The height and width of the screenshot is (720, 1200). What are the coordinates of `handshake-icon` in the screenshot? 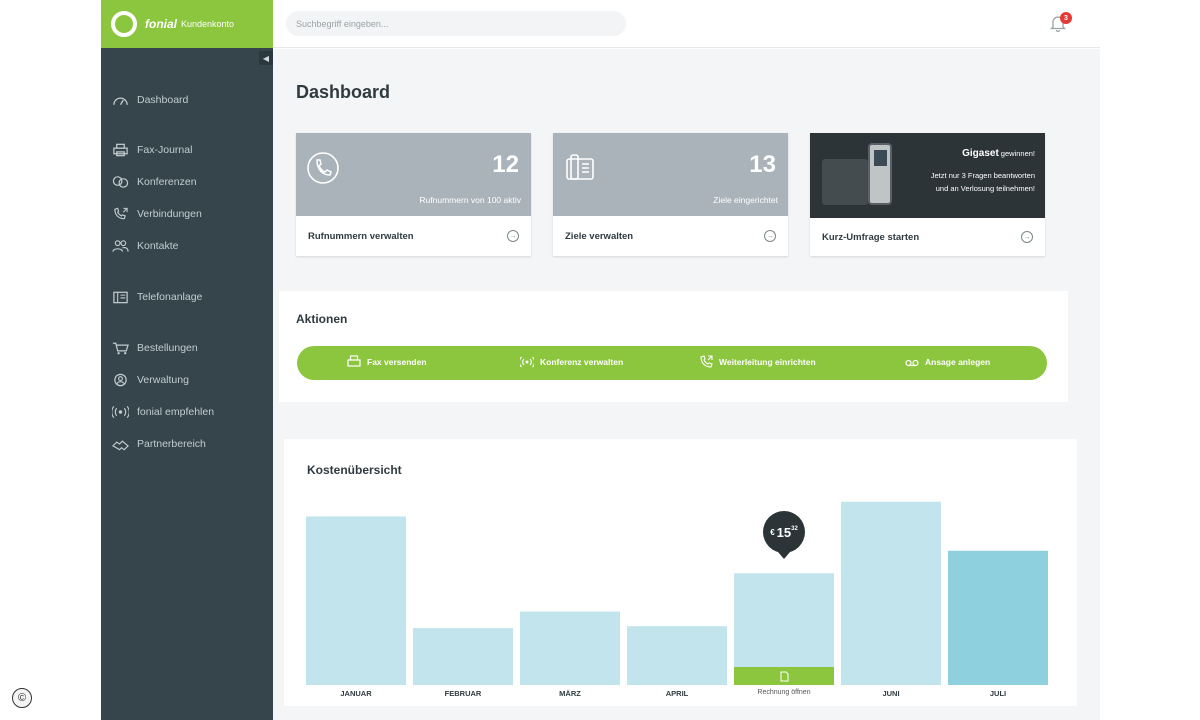 It's located at (120, 444).